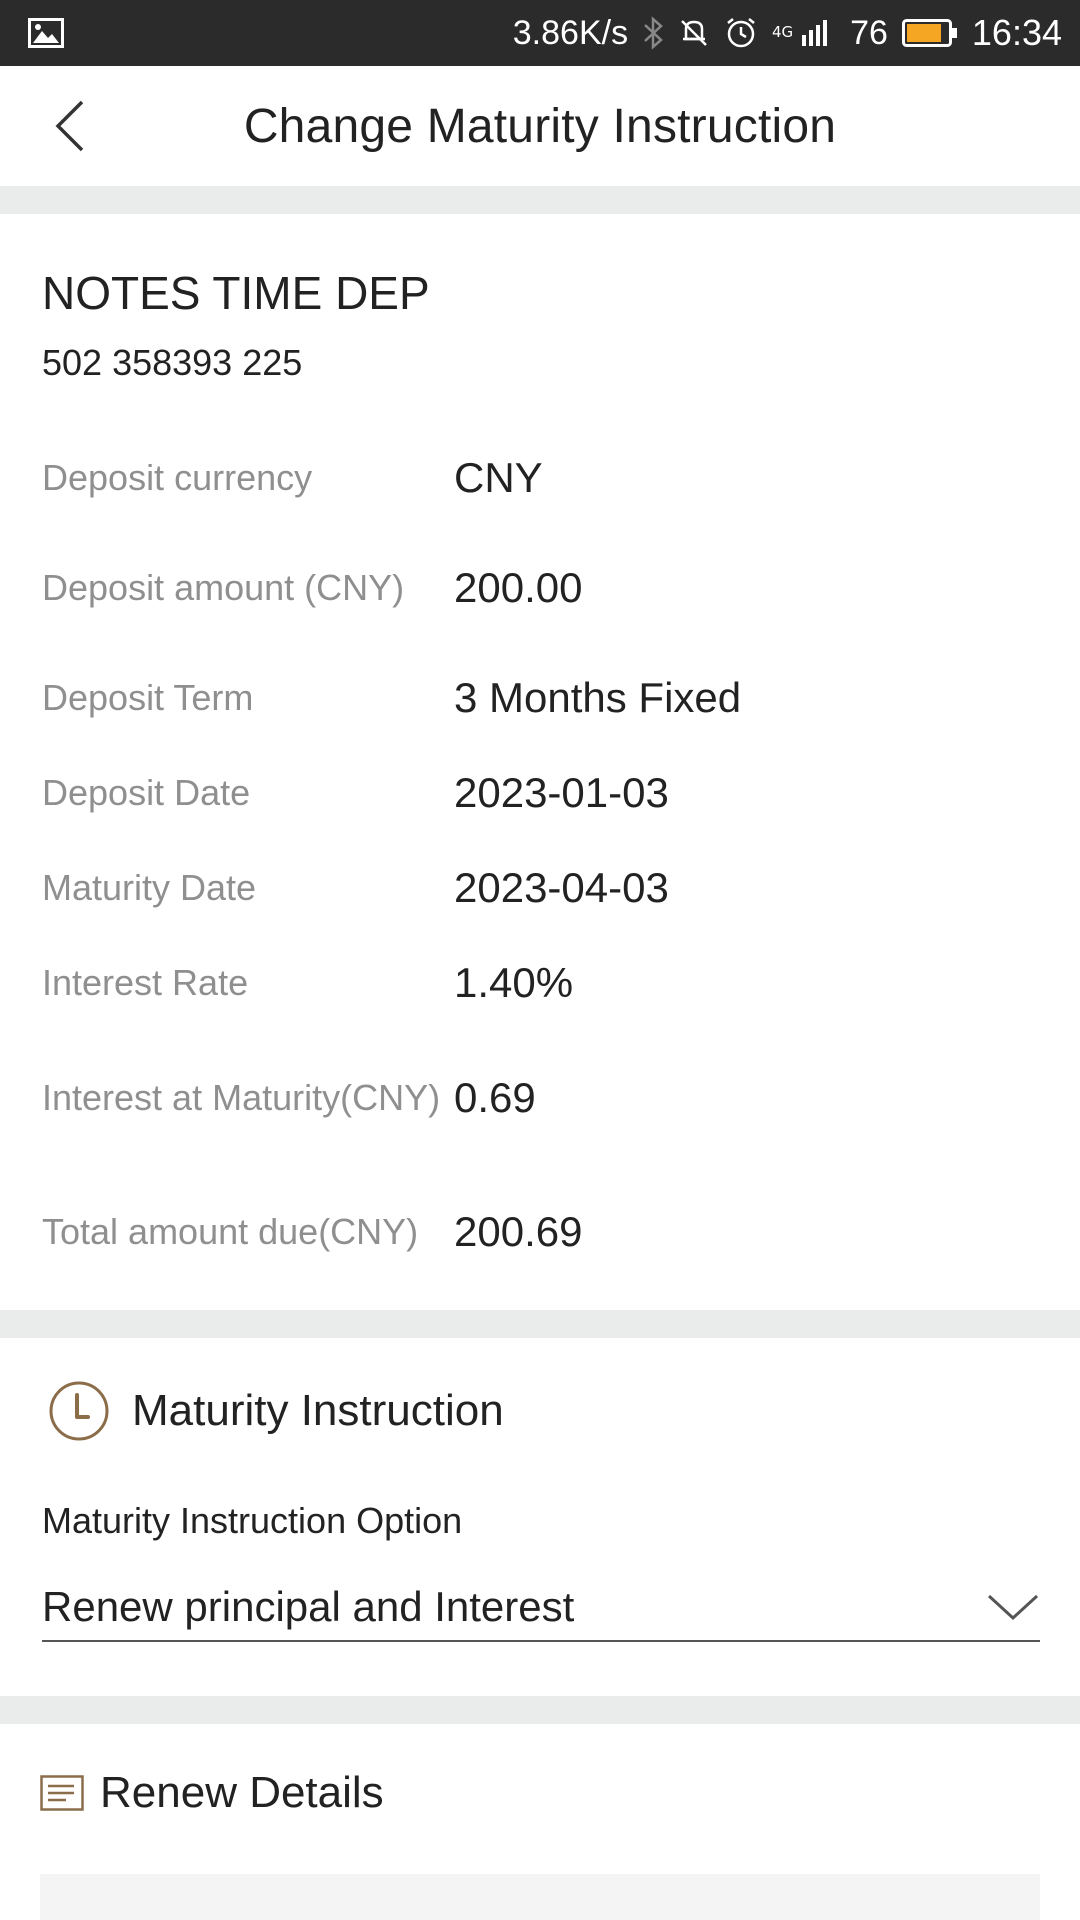 The width and height of the screenshot is (1080, 1920). I want to click on renew-details-heading: Renew Details, so click(212, 1793).